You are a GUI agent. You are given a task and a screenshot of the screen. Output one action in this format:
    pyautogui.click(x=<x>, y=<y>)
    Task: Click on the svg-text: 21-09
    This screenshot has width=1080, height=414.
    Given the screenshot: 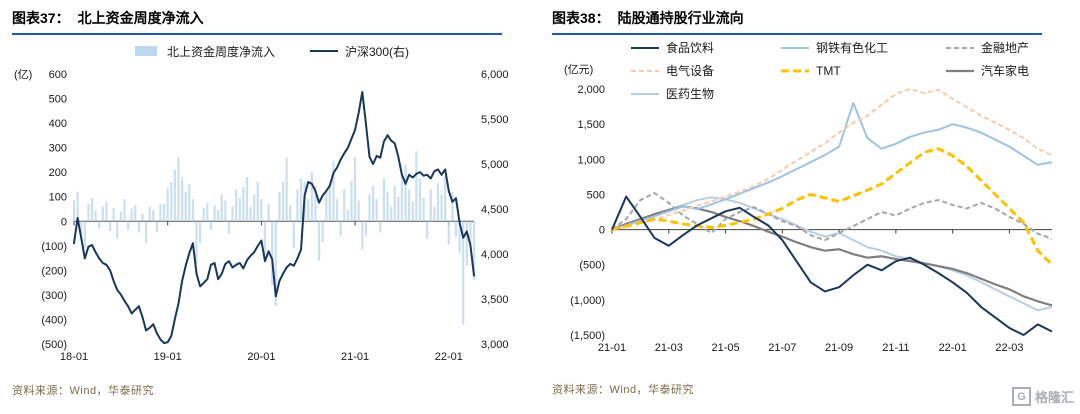 What is the action you would take?
    pyautogui.click(x=839, y=348)
    